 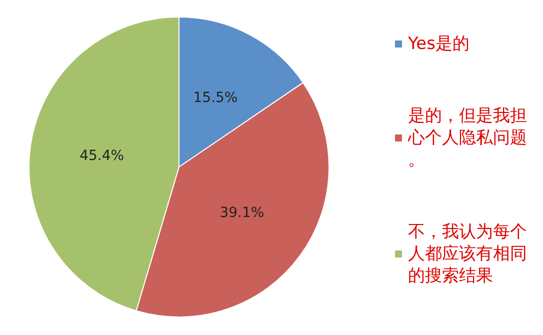 I want to click on data-label: 15.5%, so click(x=215, y=98).